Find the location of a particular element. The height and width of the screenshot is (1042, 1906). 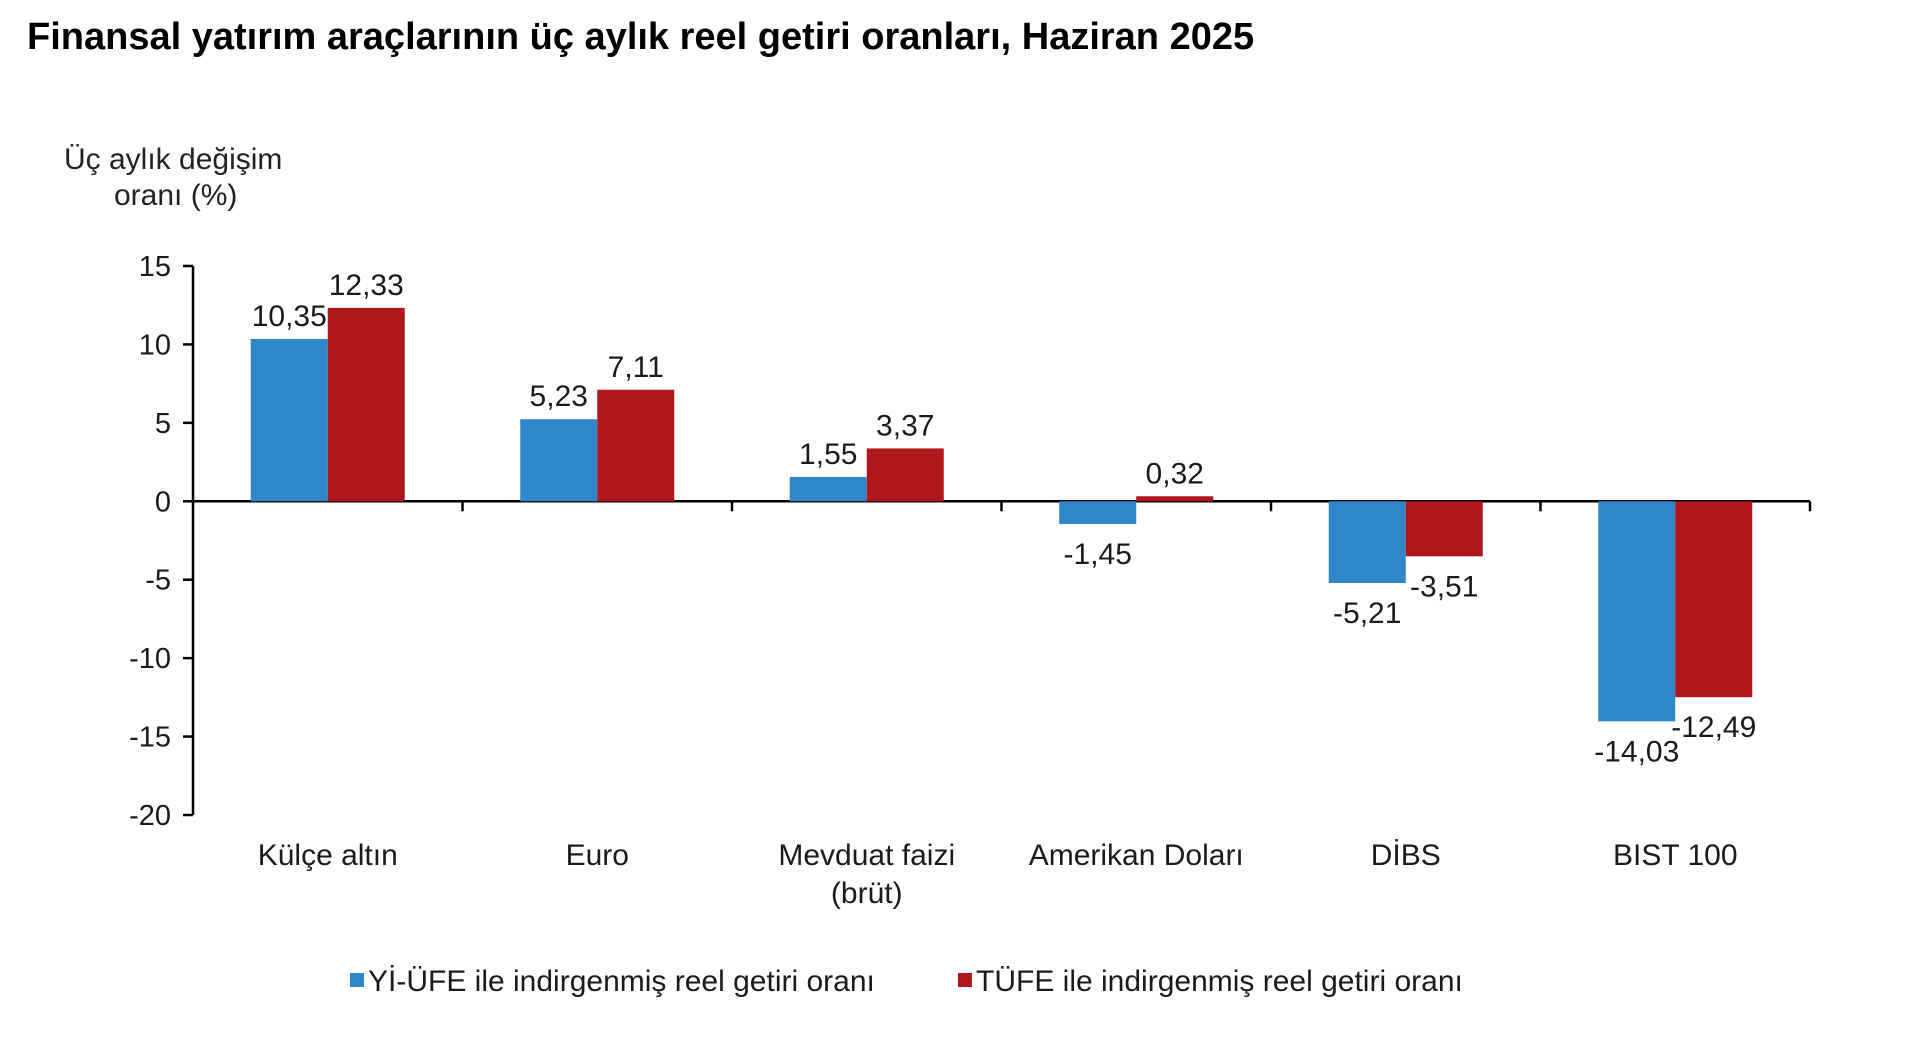

y-tick-label: 15 is located at coordinates (155, 267).